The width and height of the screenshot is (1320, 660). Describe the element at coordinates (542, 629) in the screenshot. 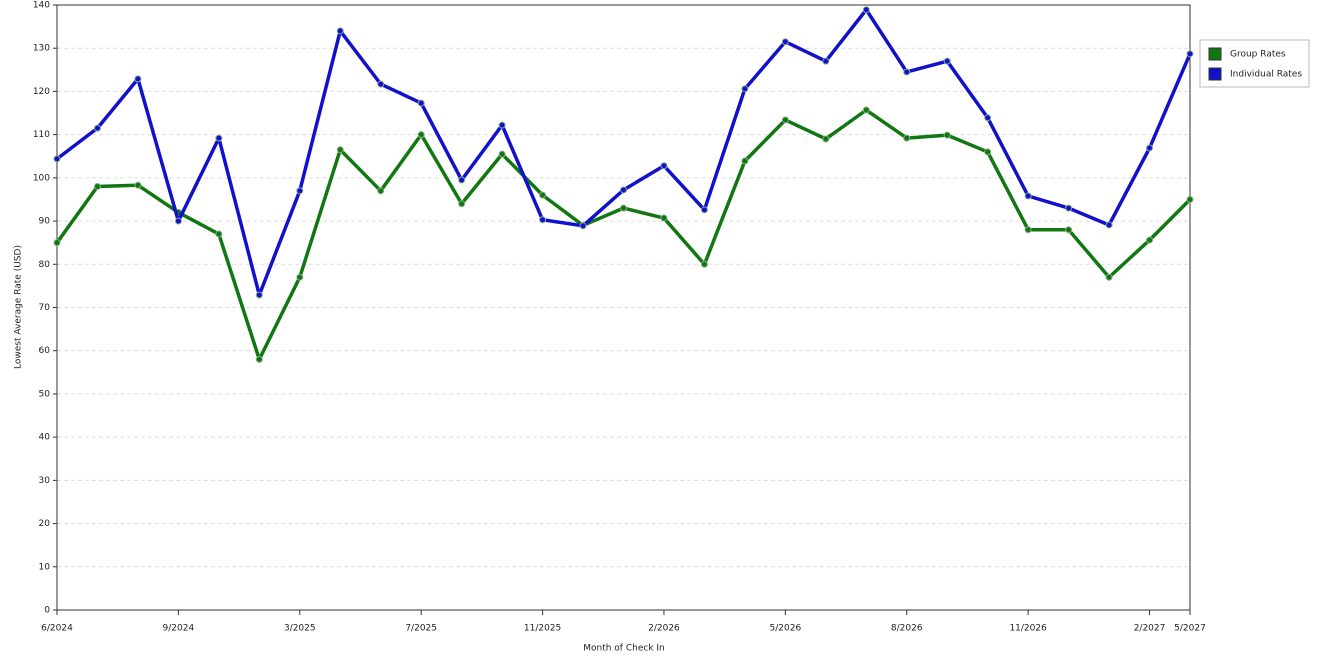

I see `x-tick-label: 11/2025` at that location.